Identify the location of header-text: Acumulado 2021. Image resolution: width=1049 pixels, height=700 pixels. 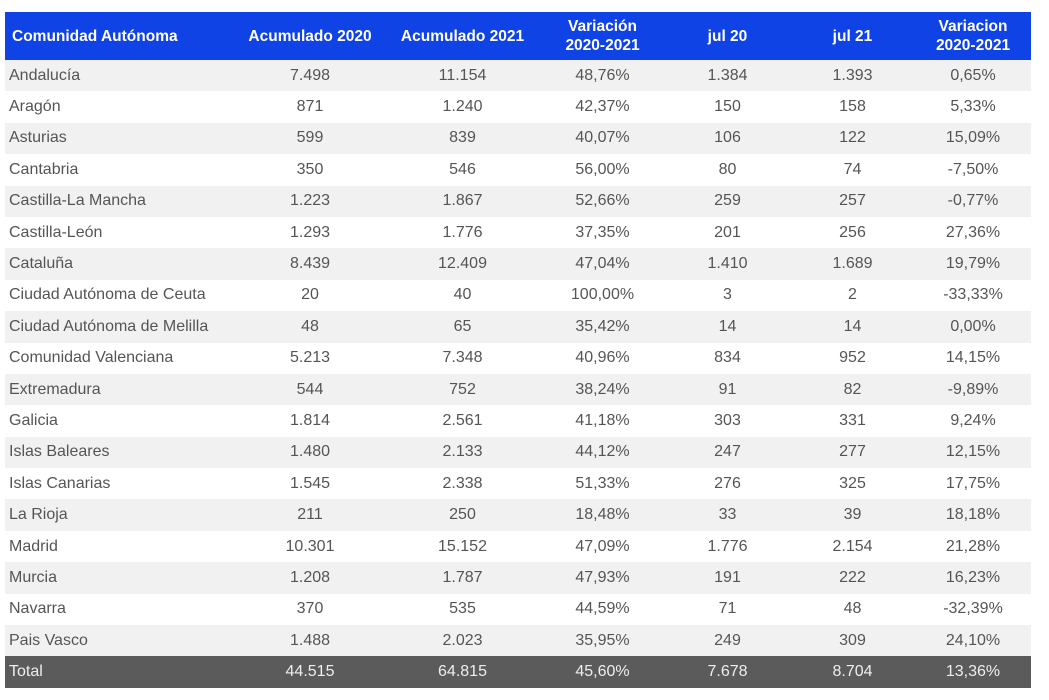
(462, 36).